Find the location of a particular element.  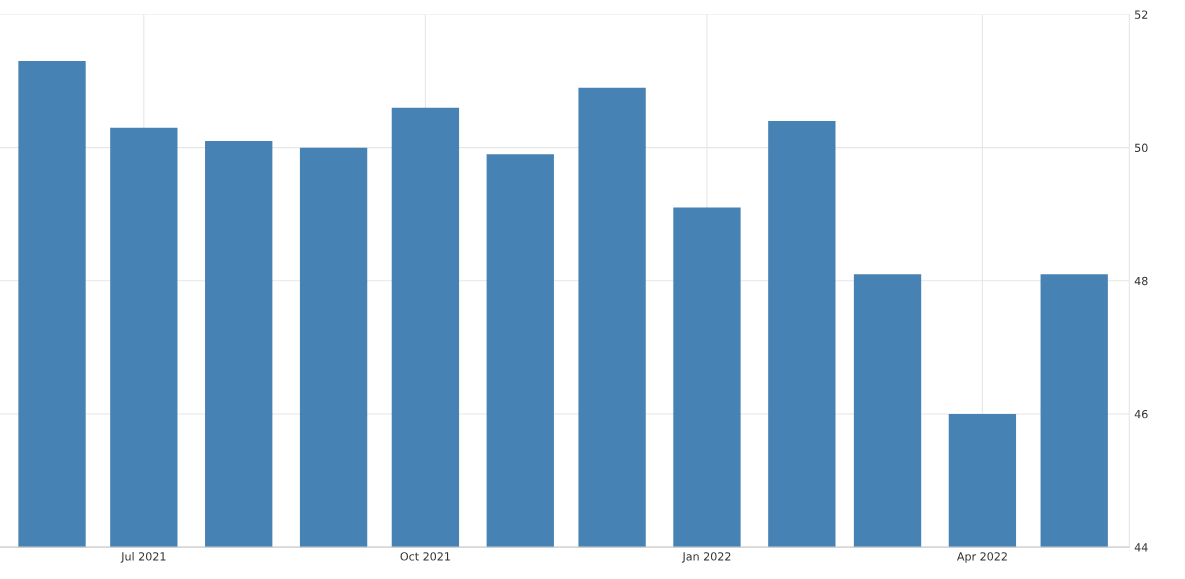

x-tick-label: Oct 2021 is located at coordinates (425, 556).